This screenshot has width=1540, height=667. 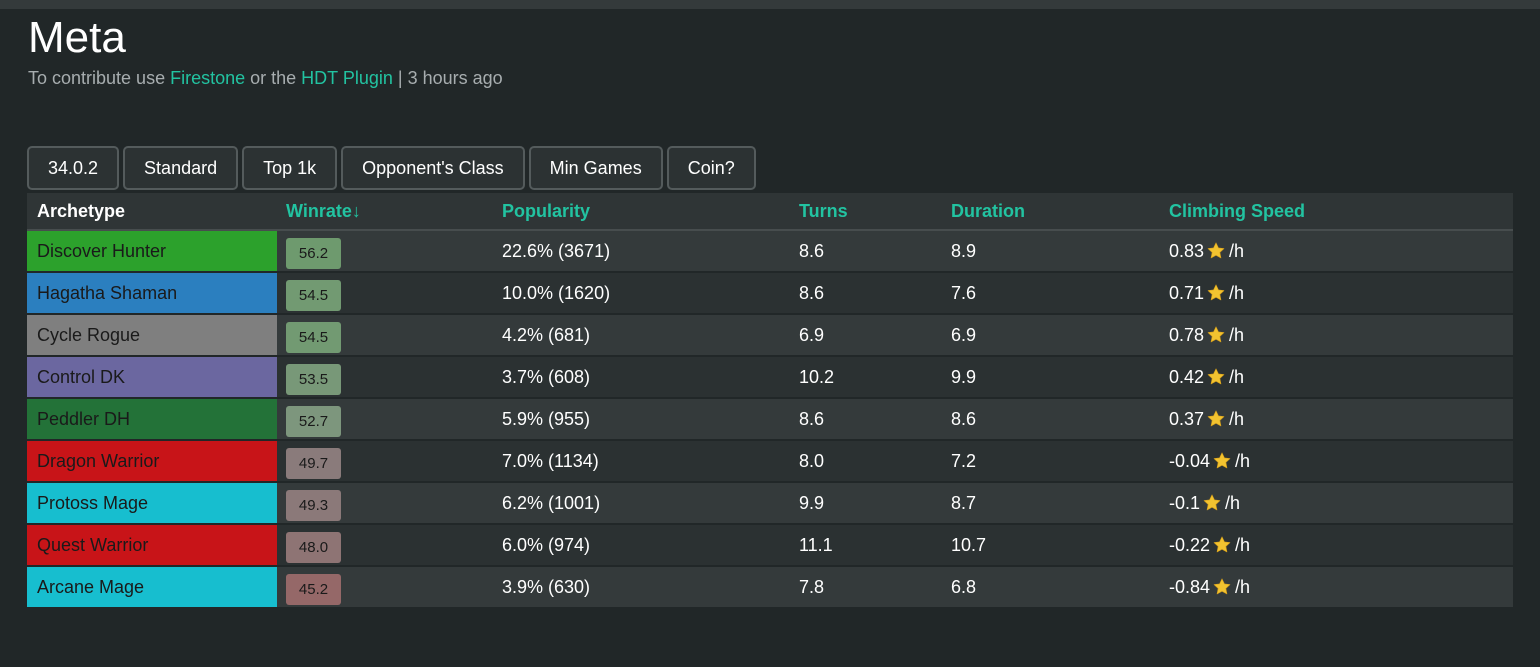 I want to click on winrate-cell: 49.7, so click(x=389, y=461).